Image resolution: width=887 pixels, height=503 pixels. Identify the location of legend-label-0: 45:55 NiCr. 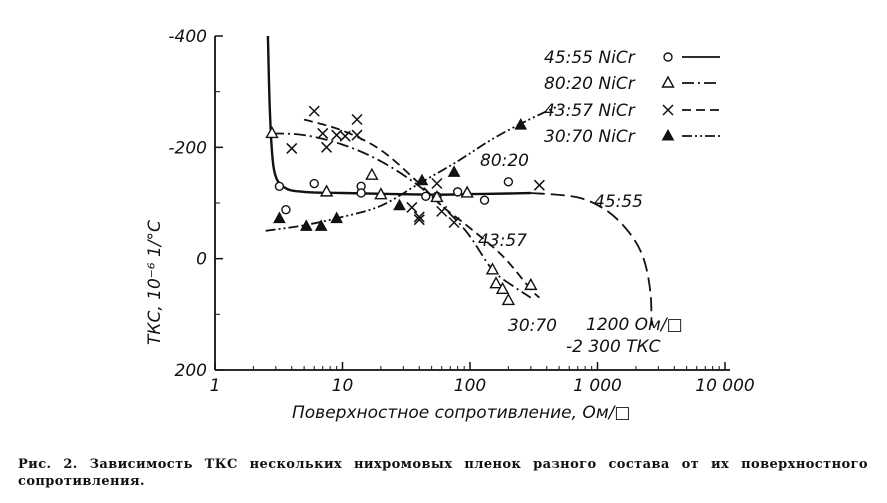
(590, 58).